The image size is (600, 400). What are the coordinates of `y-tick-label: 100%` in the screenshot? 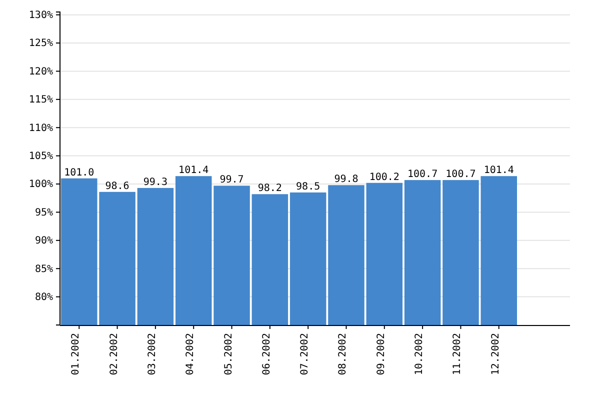 It's located at (40, 184).